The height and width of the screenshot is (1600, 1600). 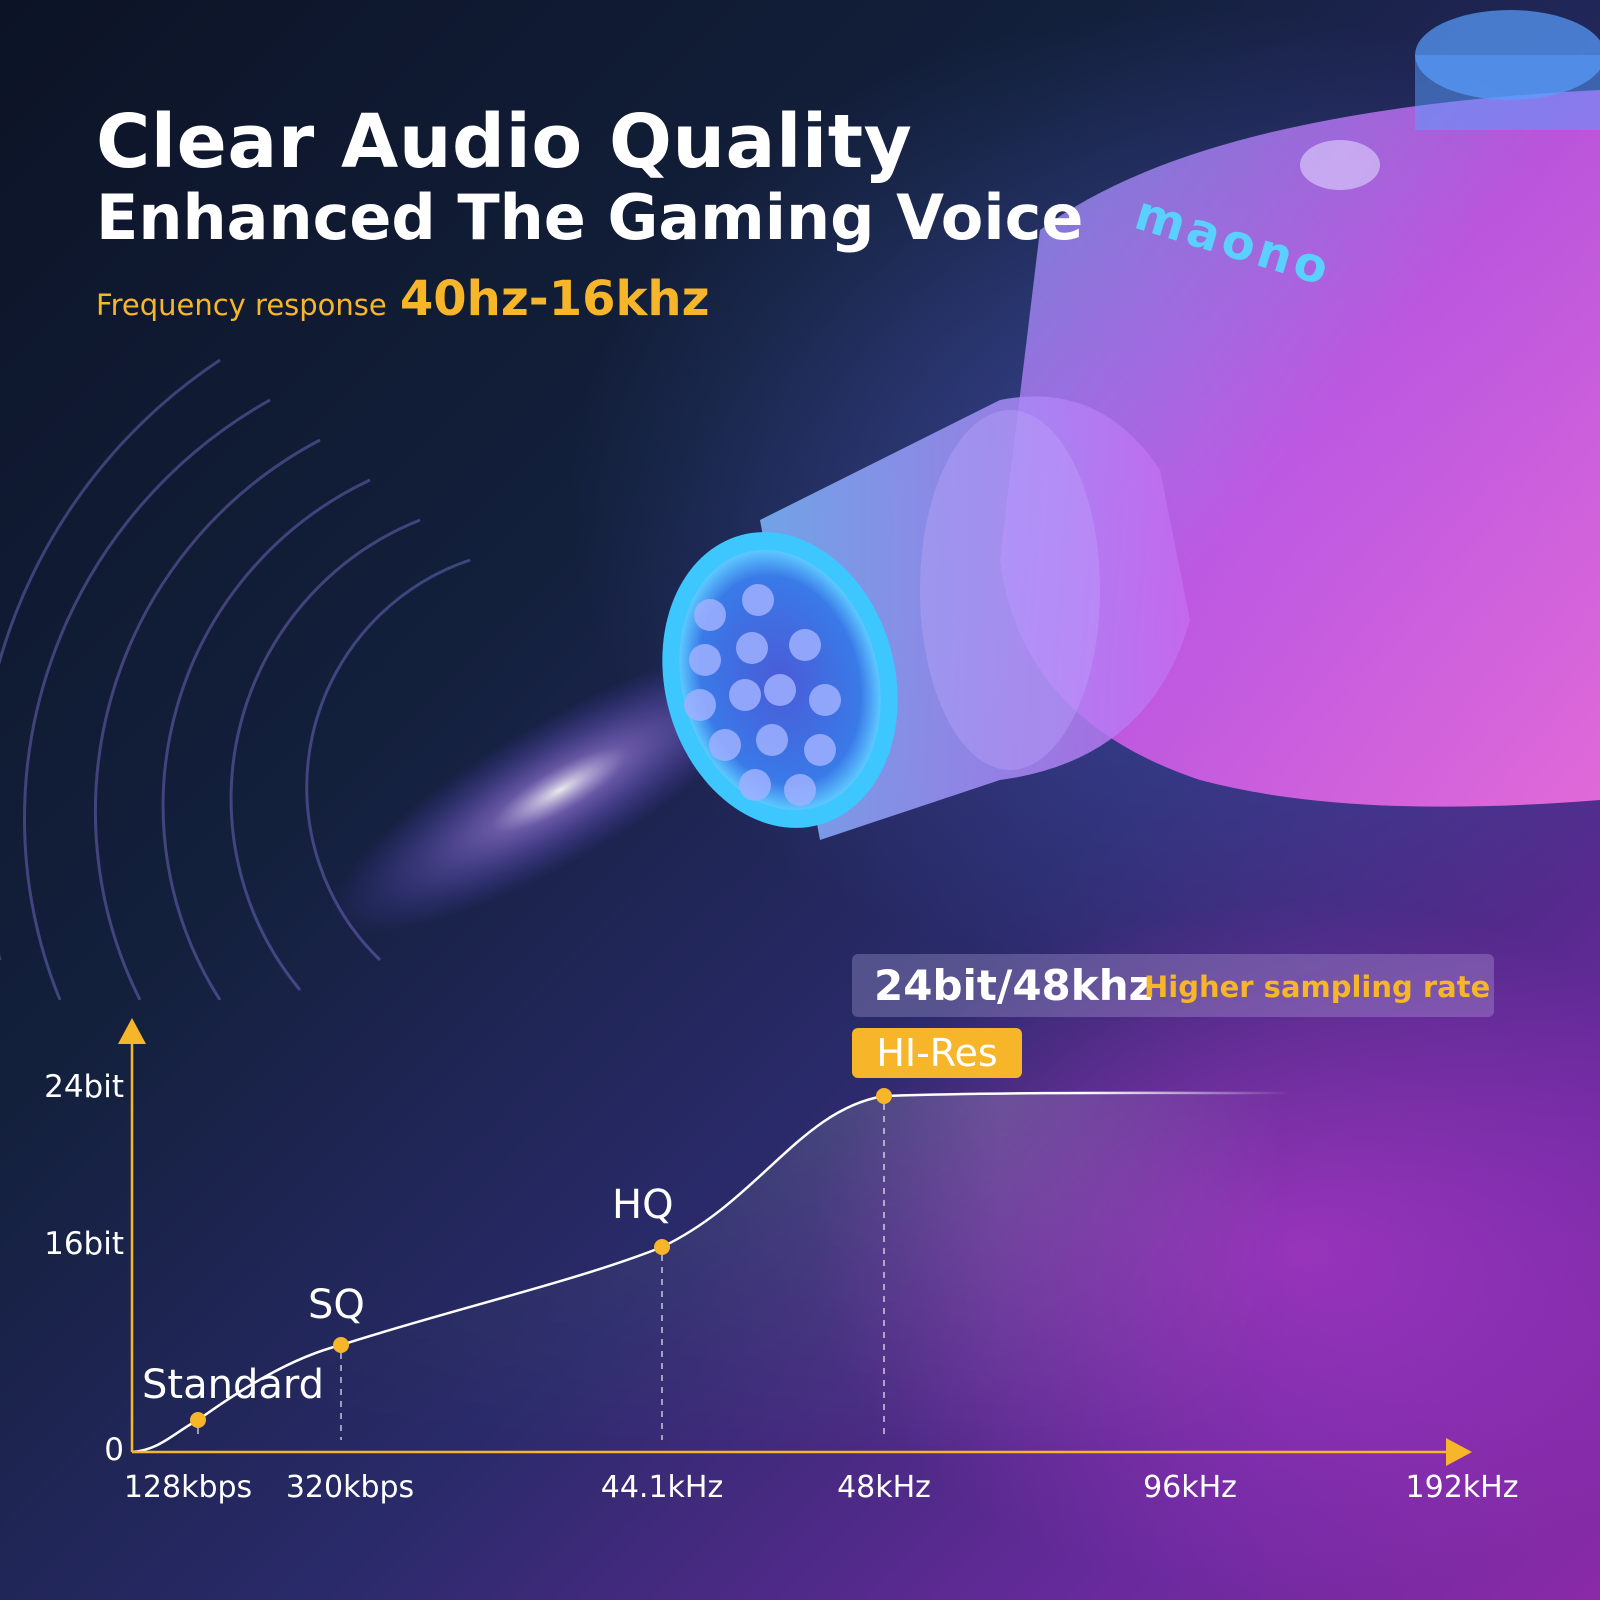 What do you see at coordinates (350, 1487) in the screenshot?
I see `x-tick-label: 320kbps` at bounding box center [350, 1487].